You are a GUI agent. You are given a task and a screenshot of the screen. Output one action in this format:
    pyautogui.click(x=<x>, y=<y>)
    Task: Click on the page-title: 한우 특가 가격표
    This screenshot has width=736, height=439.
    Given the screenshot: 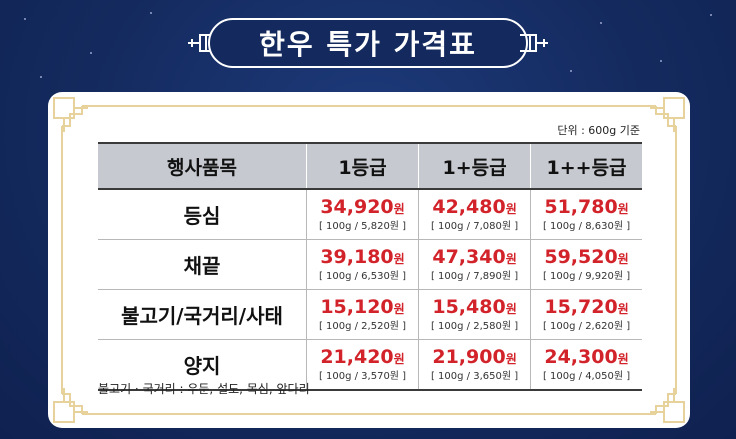 What is the action you would take?
    pyautogui.click(x=368, y=44)
    